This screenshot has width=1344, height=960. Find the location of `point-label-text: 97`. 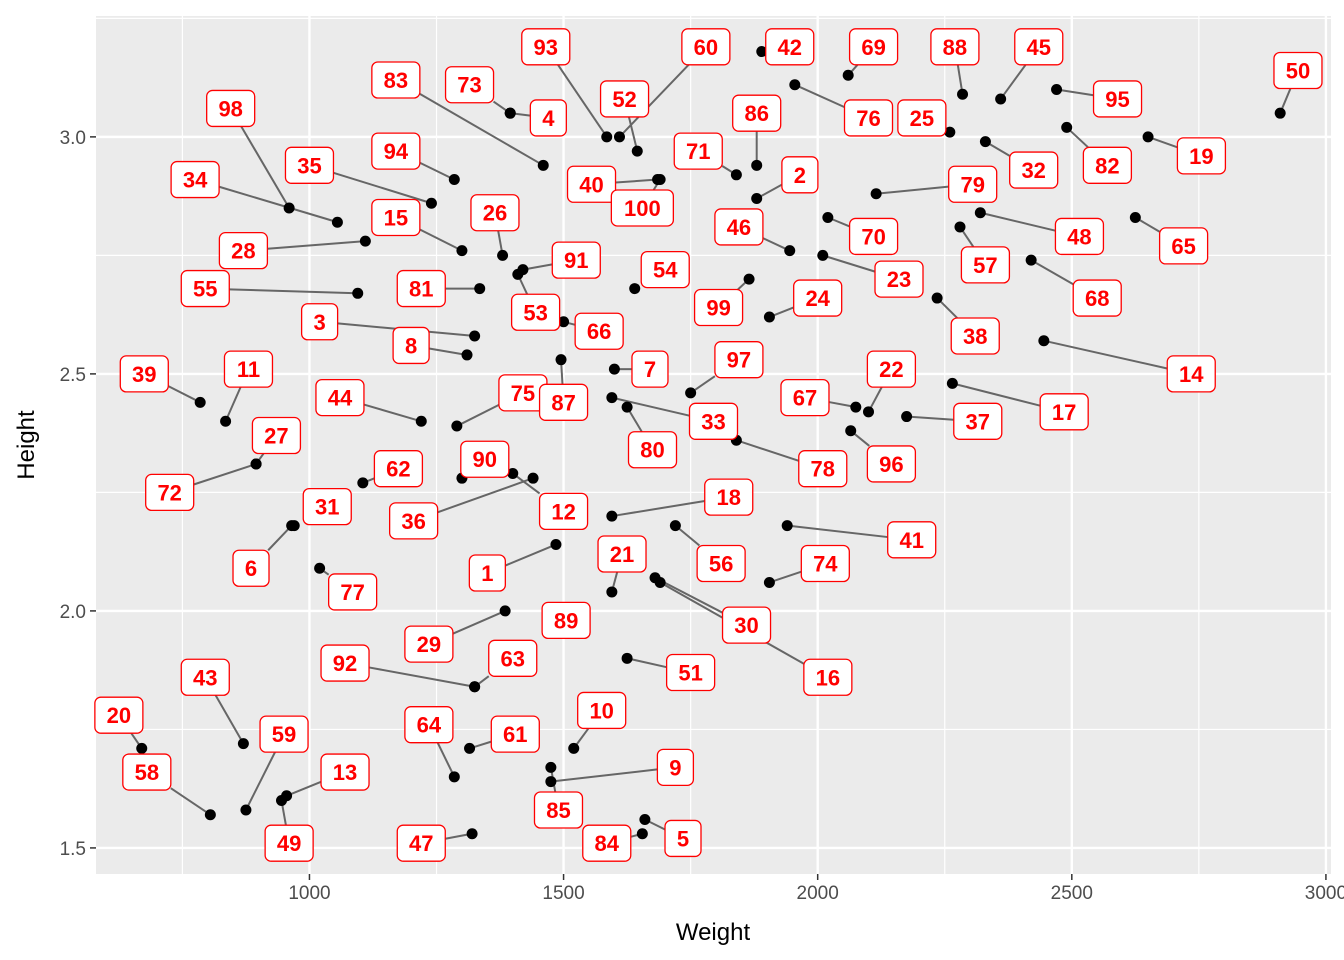

point-label-text: 97 is located at coordinates (739, 360).